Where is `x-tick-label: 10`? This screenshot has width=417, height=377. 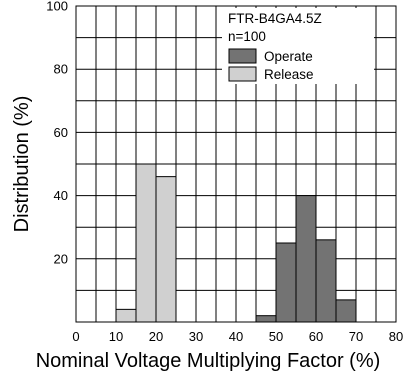 x-tick-label: 10 is located at coordinates (116, 336).